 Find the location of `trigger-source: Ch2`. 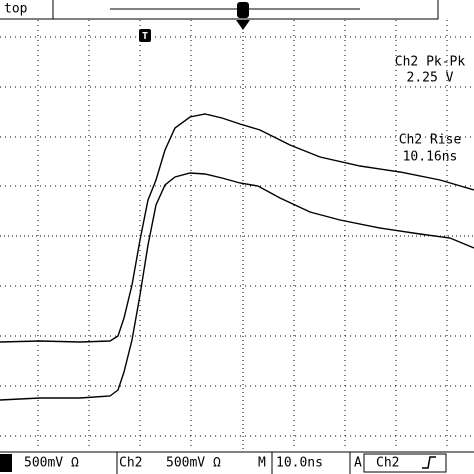

trigger-source: Ch2 is located at coordinates (387, 463).